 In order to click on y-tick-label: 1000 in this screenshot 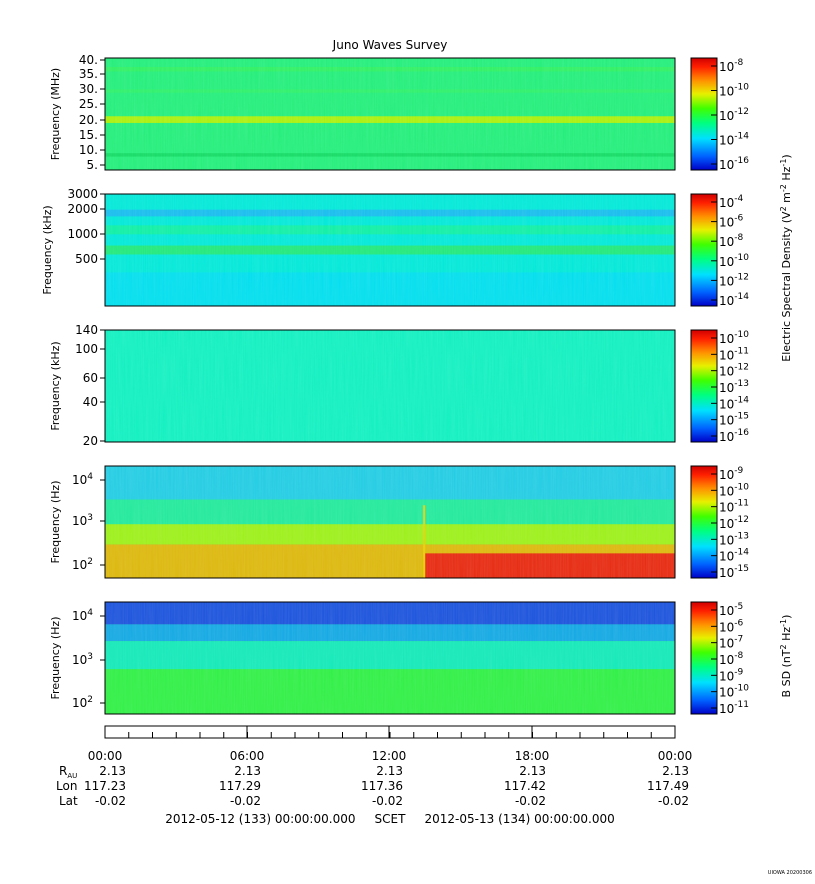, I will do `click(82, 234)`.